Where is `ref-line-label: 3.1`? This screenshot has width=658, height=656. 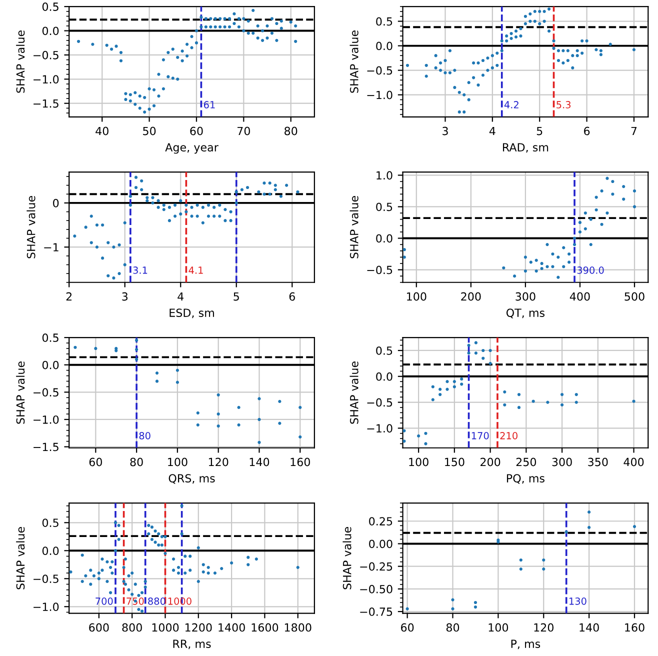
ref-line-label: 3.1 is located at coordinates (140, 270).